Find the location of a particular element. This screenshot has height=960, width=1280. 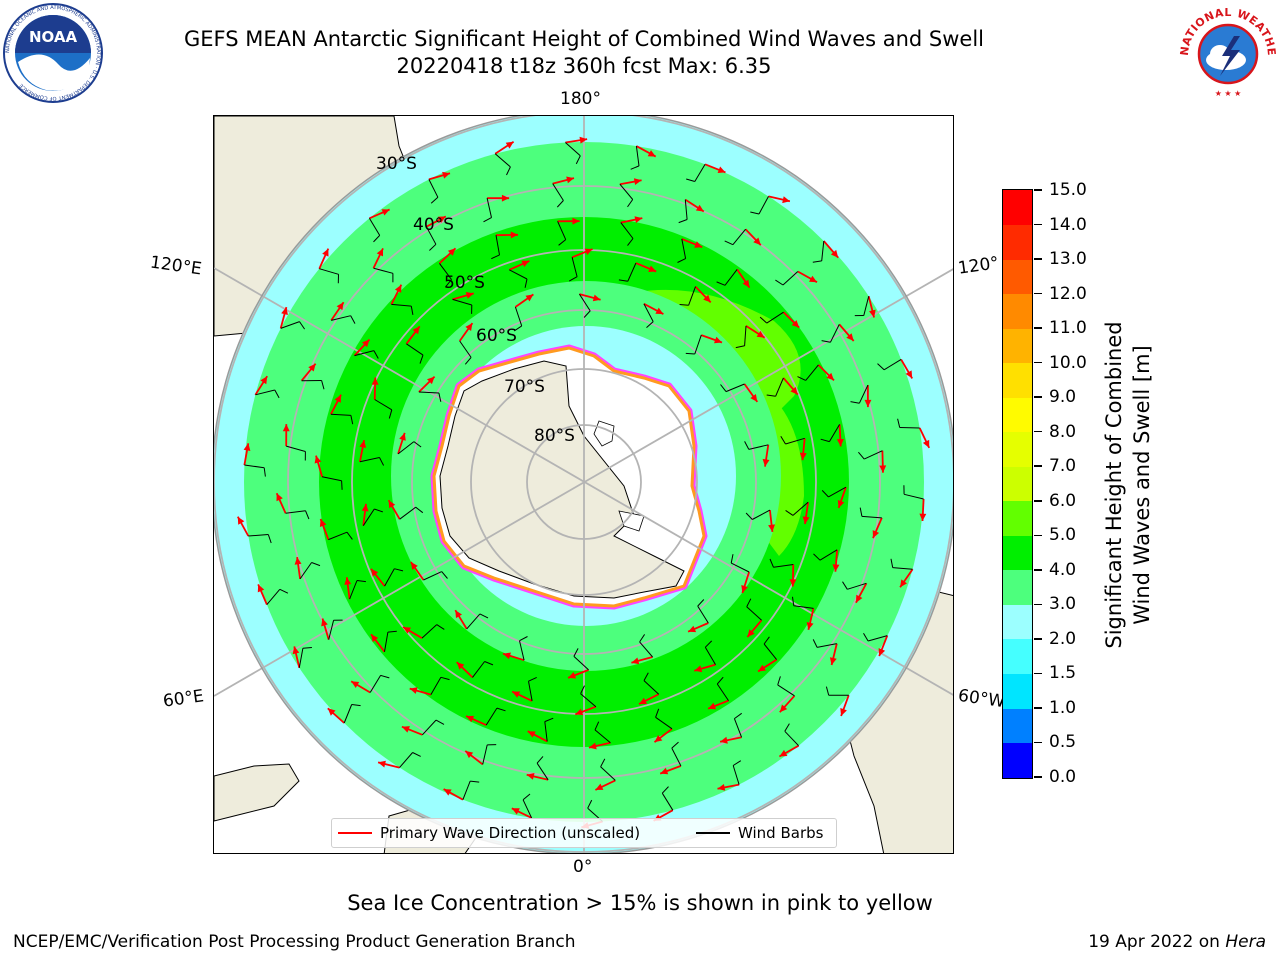

colorbar is located at coordinates (1017, 484).